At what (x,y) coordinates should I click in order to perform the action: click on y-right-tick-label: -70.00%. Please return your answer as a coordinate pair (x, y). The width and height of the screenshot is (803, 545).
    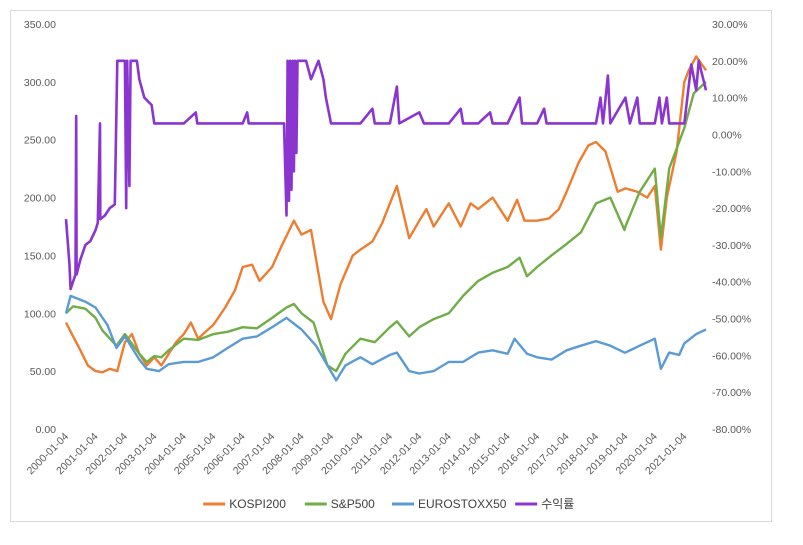
    Looking at the image, I should click on (731, 393).